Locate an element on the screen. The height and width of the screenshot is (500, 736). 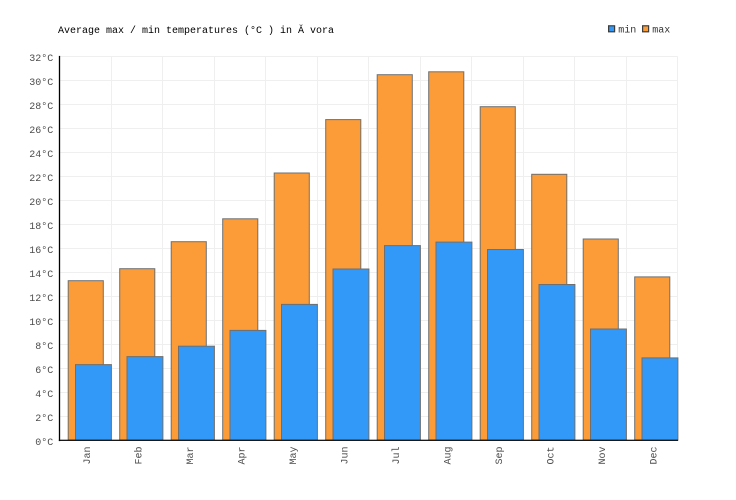
svg-text: 2°C is located at coordinates (44, 419).